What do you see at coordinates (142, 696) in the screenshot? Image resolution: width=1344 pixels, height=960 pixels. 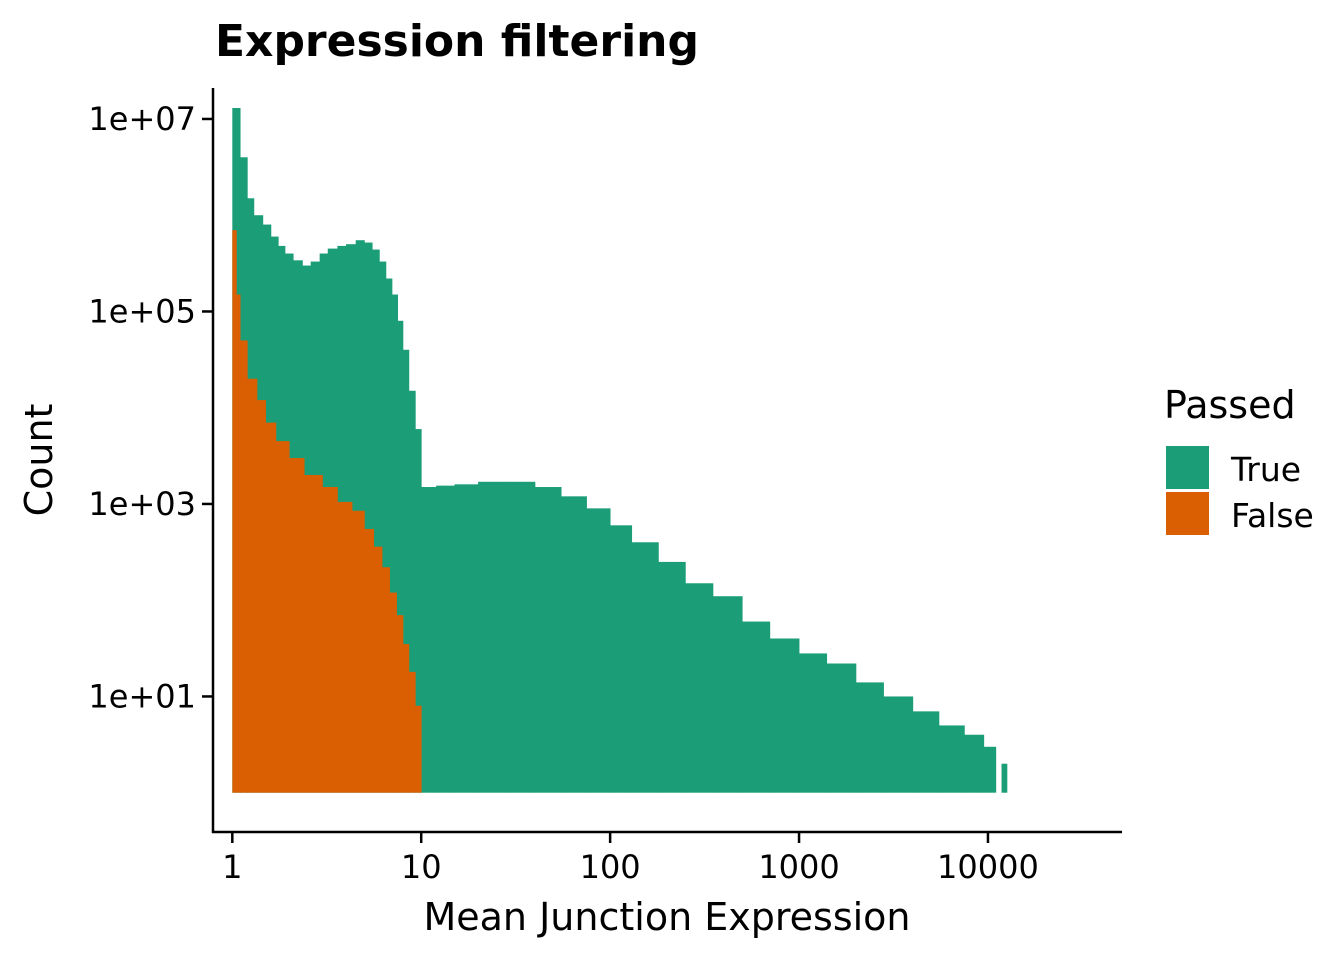 I see `y-tick-label: 1e+01` at bounding box center [142, 696].